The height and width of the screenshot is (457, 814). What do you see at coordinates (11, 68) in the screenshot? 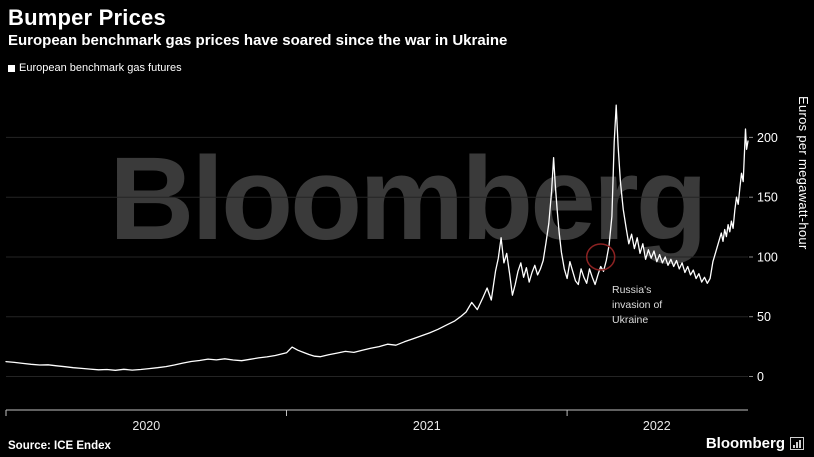
I see `legend-swatch-icon` at bounding box center [11, 68].